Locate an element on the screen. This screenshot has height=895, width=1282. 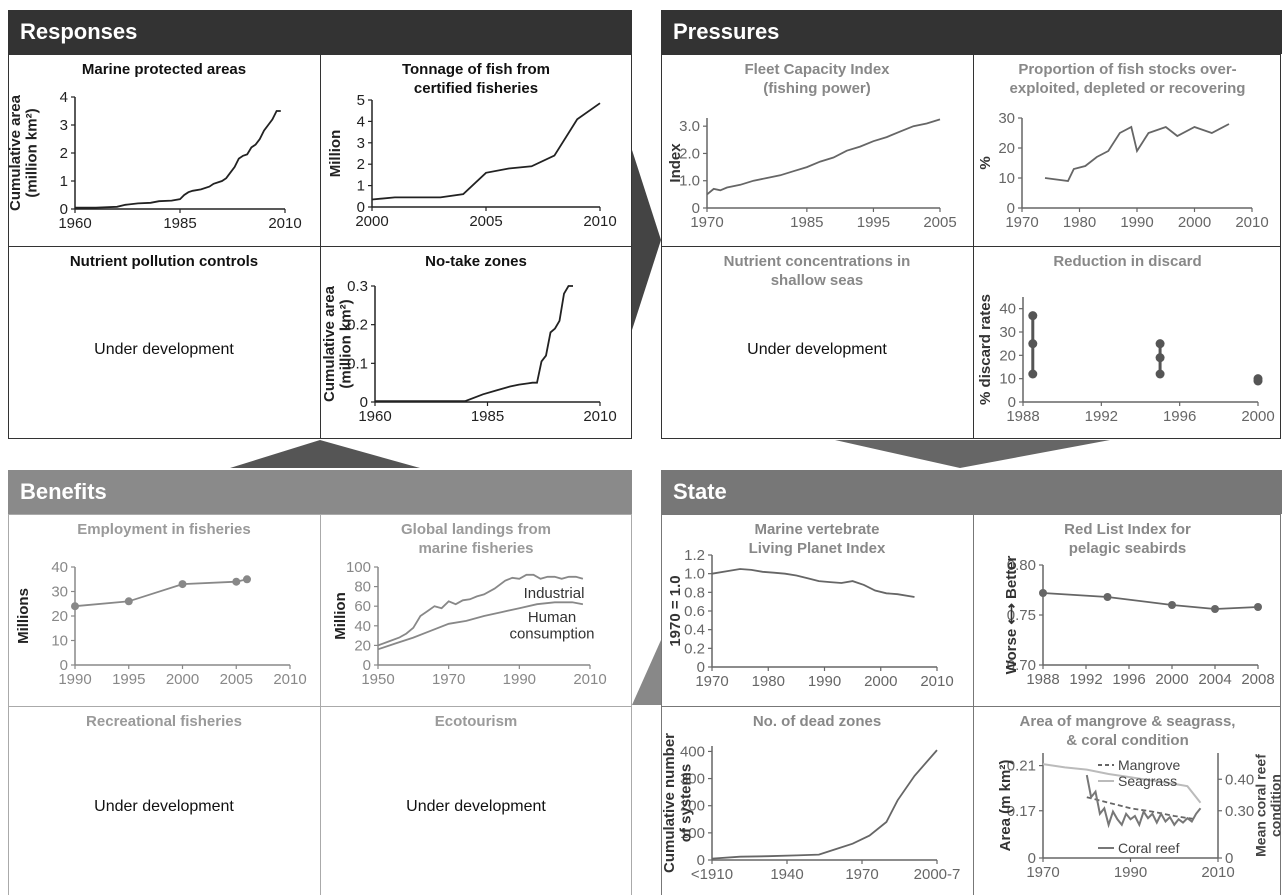
y-tick-label: 0.21 is located at coordinates (1021, 766).